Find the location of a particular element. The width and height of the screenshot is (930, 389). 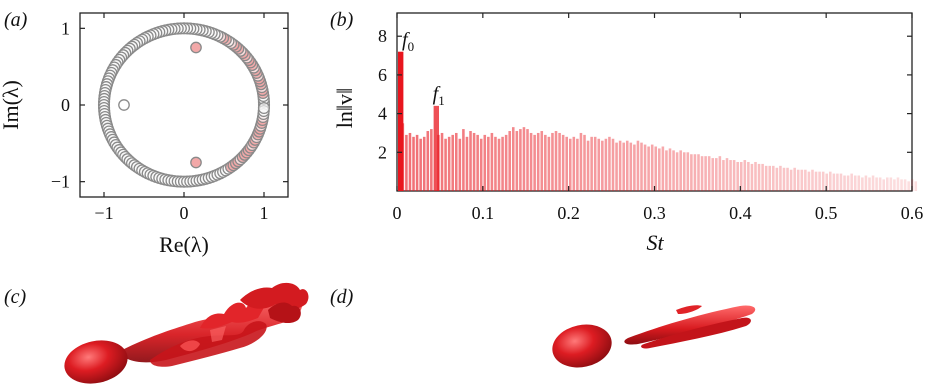

x-tick-label: 0.3 is located at coordinates (654, 213).